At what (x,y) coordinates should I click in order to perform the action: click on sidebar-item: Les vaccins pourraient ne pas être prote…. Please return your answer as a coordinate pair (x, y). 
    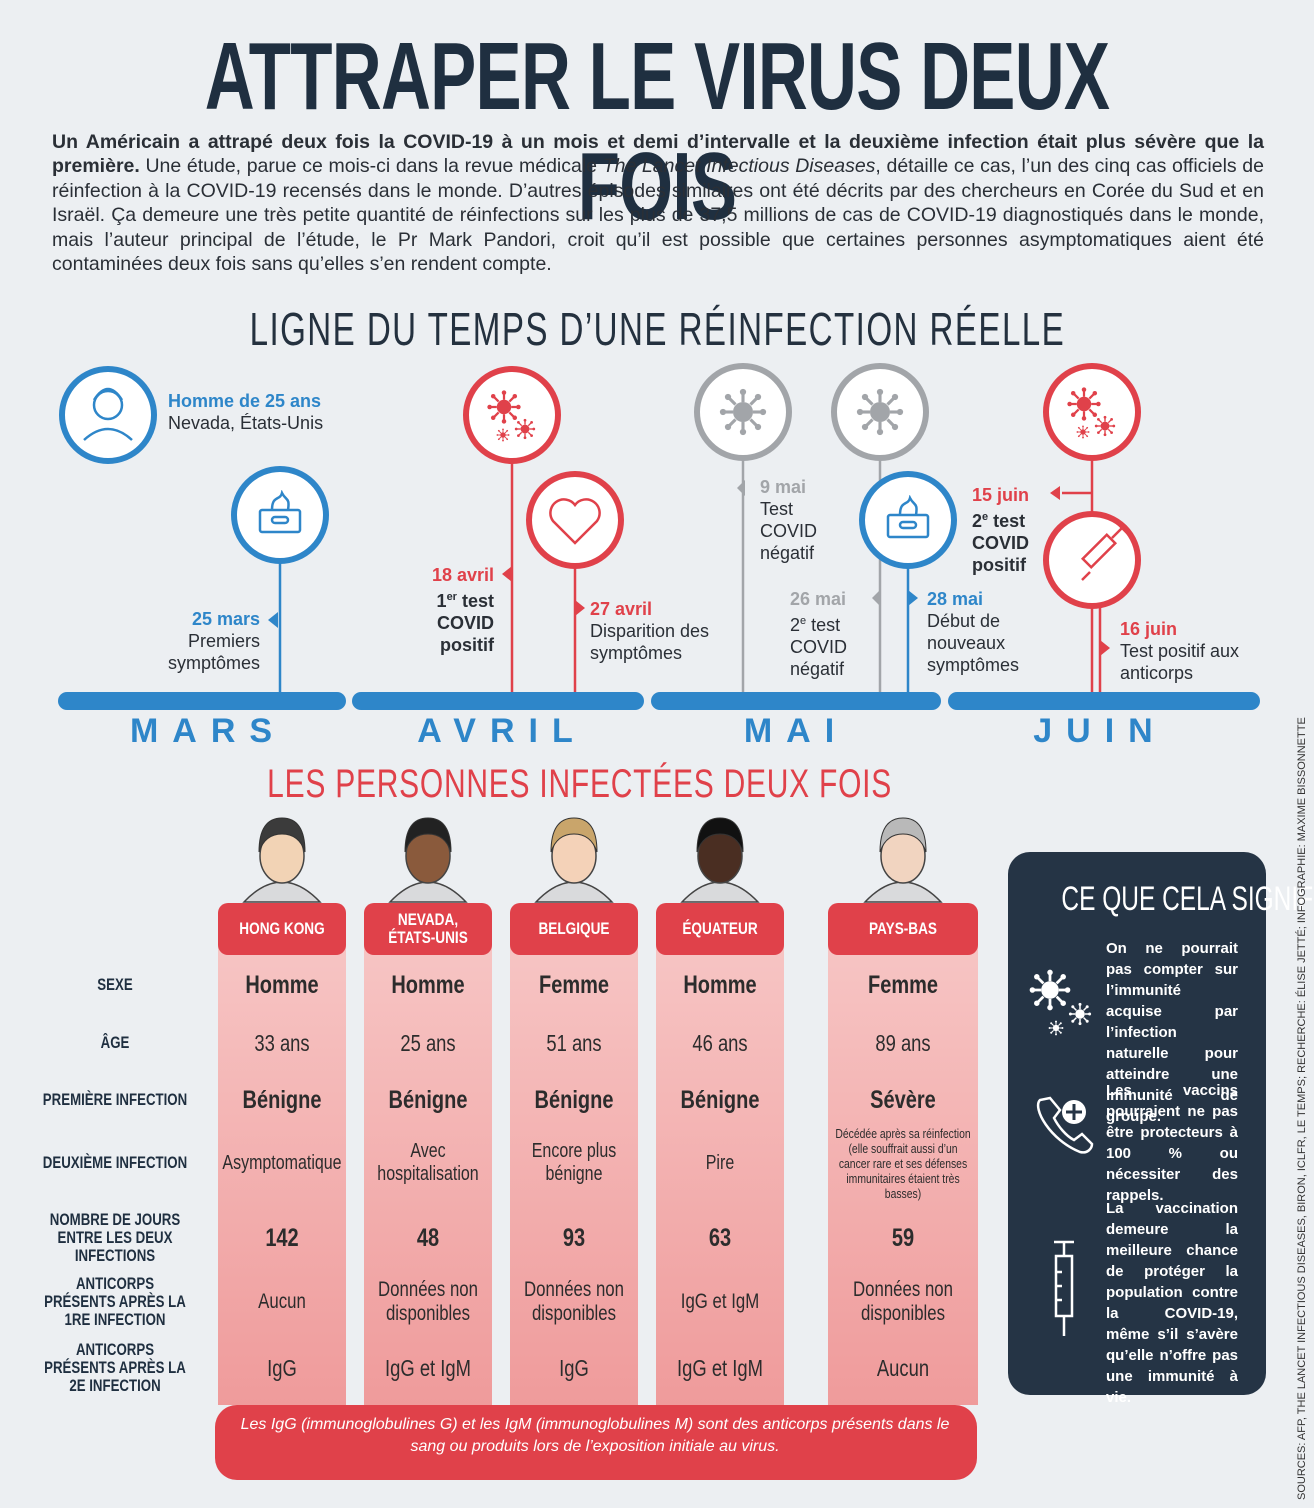
    Looking at the image, I should click on (1172, 1143).